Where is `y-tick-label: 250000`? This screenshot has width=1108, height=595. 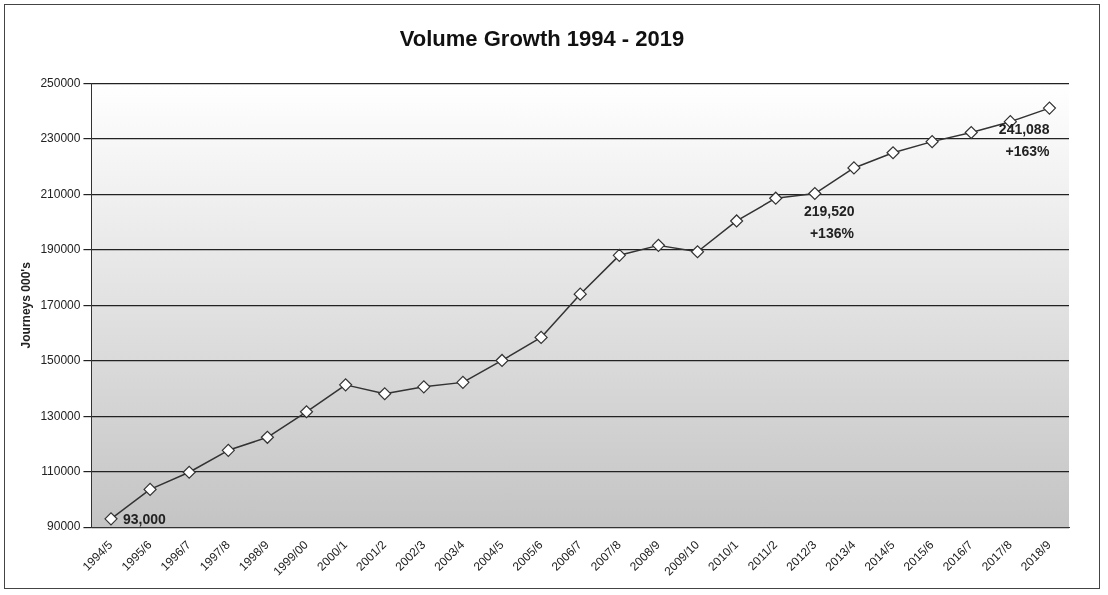
y-tick-label: 250000 is located at coordinates (60, 82).